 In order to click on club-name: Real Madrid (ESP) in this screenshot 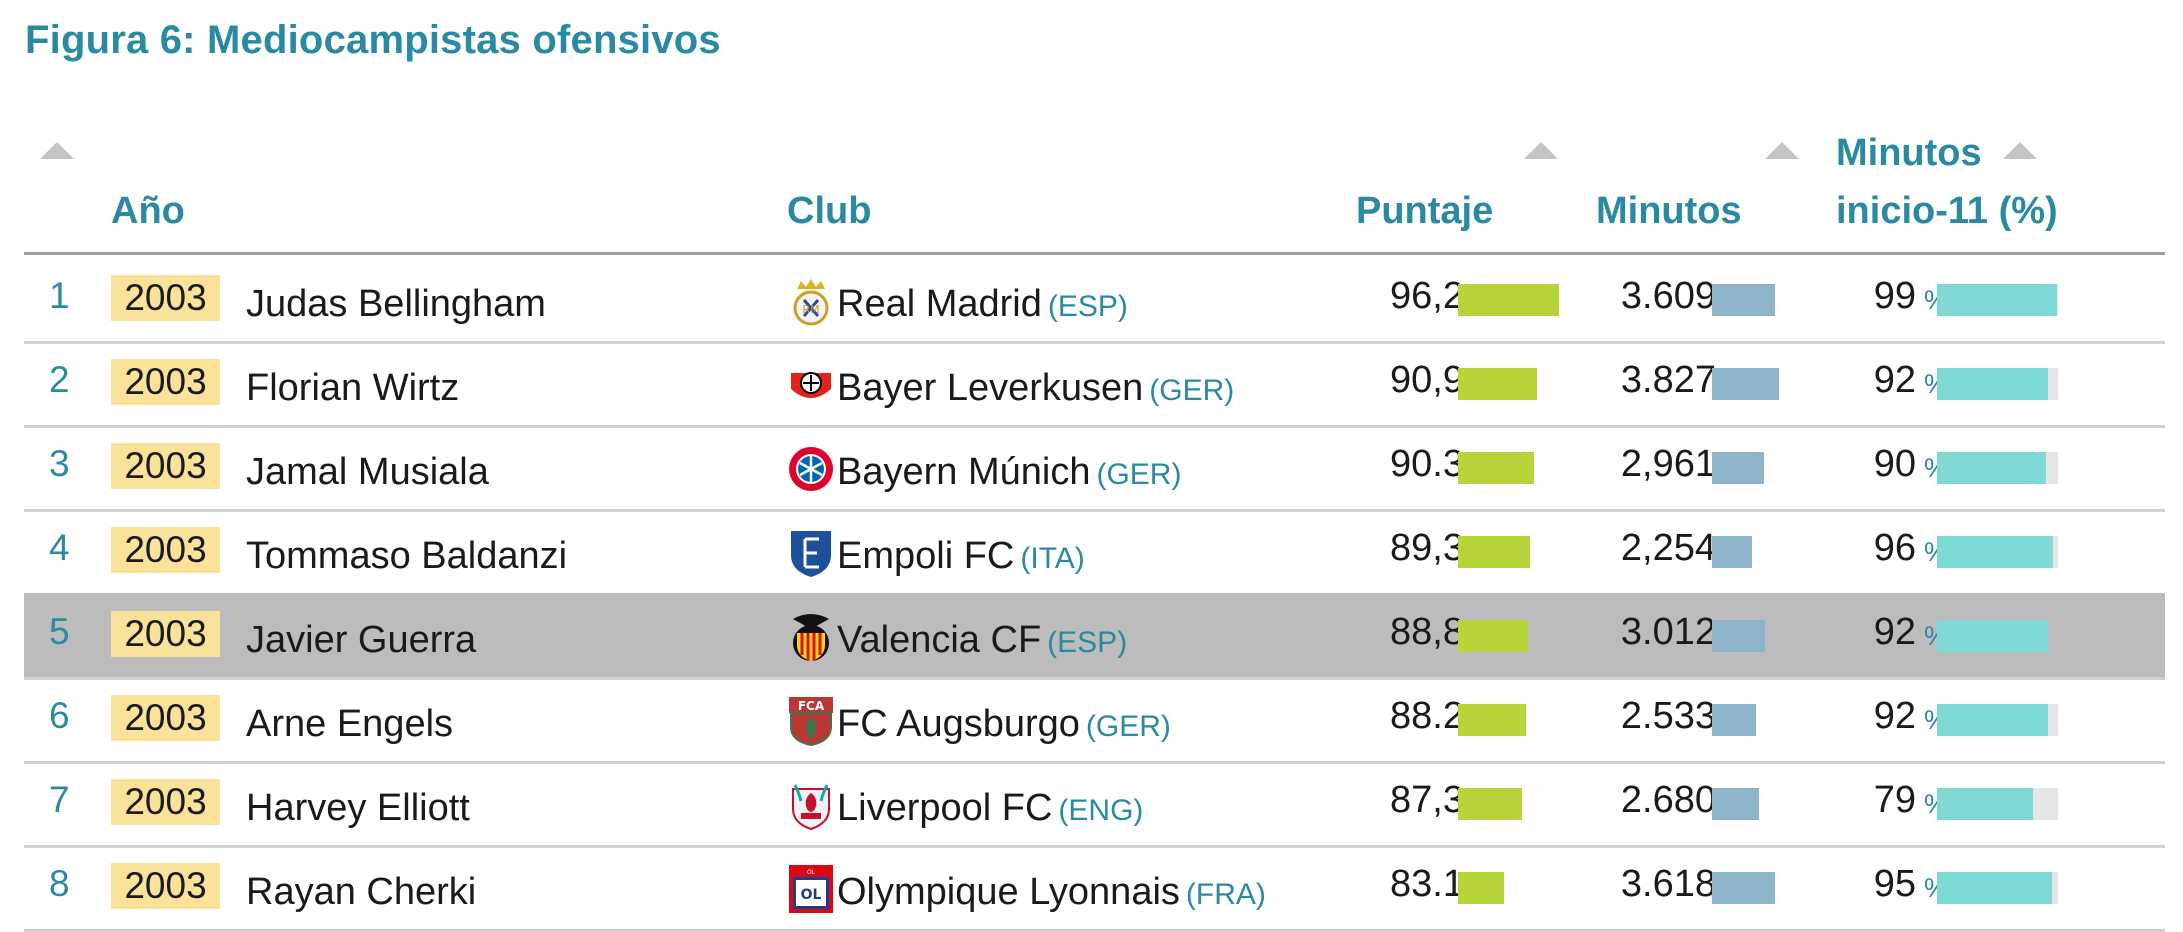, I will do `click(982, 304)`.